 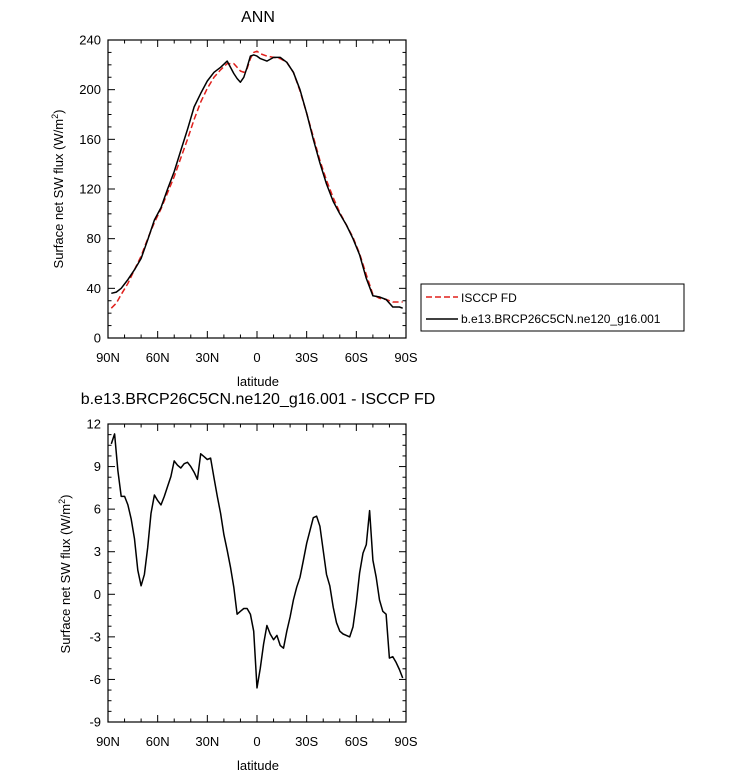 I want to click on legend: ISCCP FD b.e13.BRCP26C5CN.ne120_g16.001, so click(x=552, y=307).